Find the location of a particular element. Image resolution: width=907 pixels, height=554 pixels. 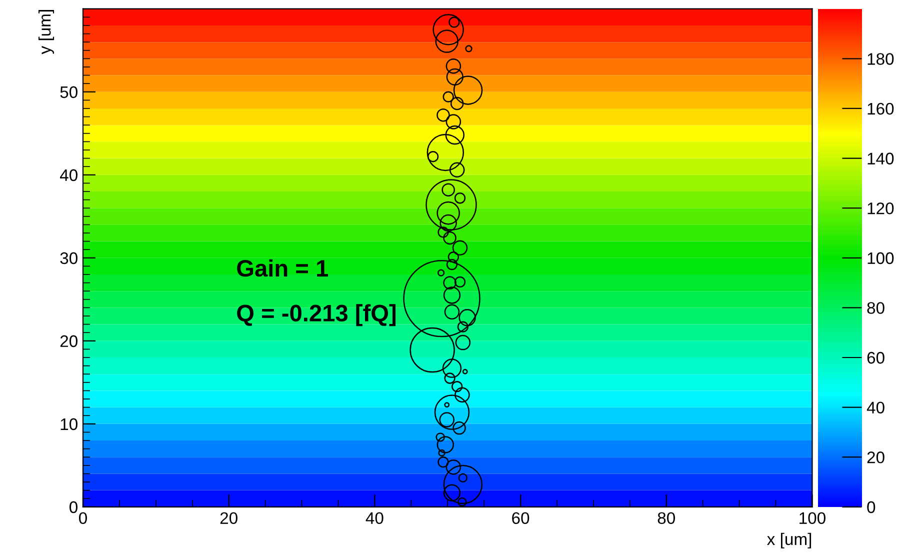

x-tick-label: 60 is located at coordinates (521, 518).